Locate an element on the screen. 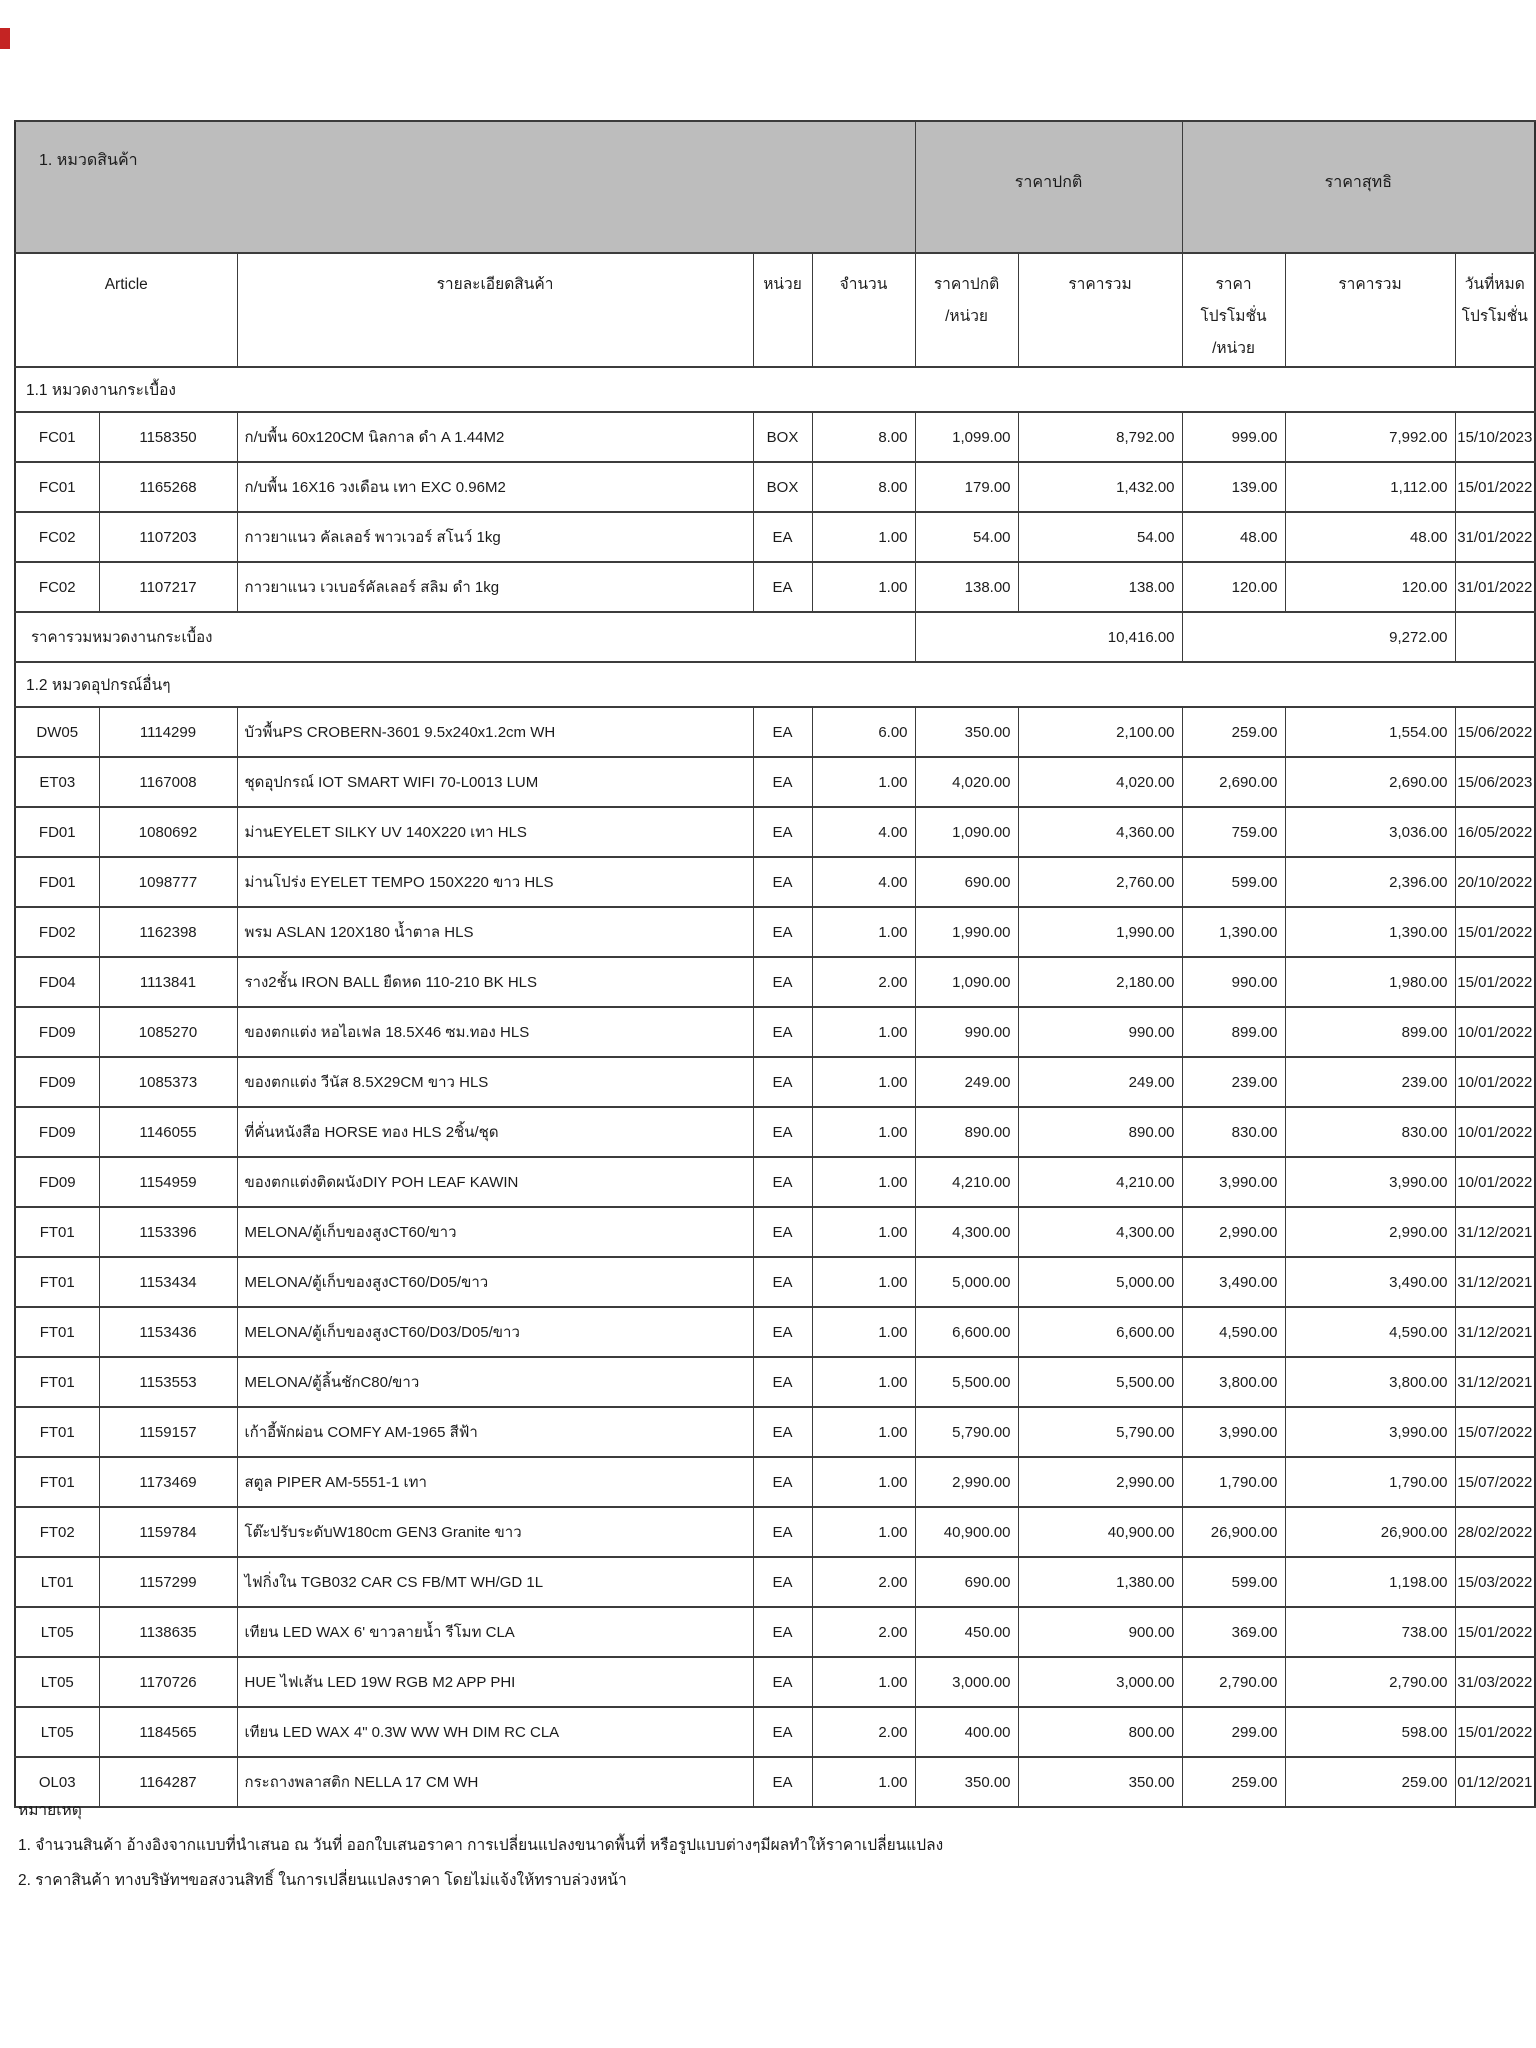 The width and height of the screenshot is (1536, 2048). product-description-cell: ของตกแต่ง วีนัส 8.5X29CM ขาว HLS is located at coordinates (495, 1082).